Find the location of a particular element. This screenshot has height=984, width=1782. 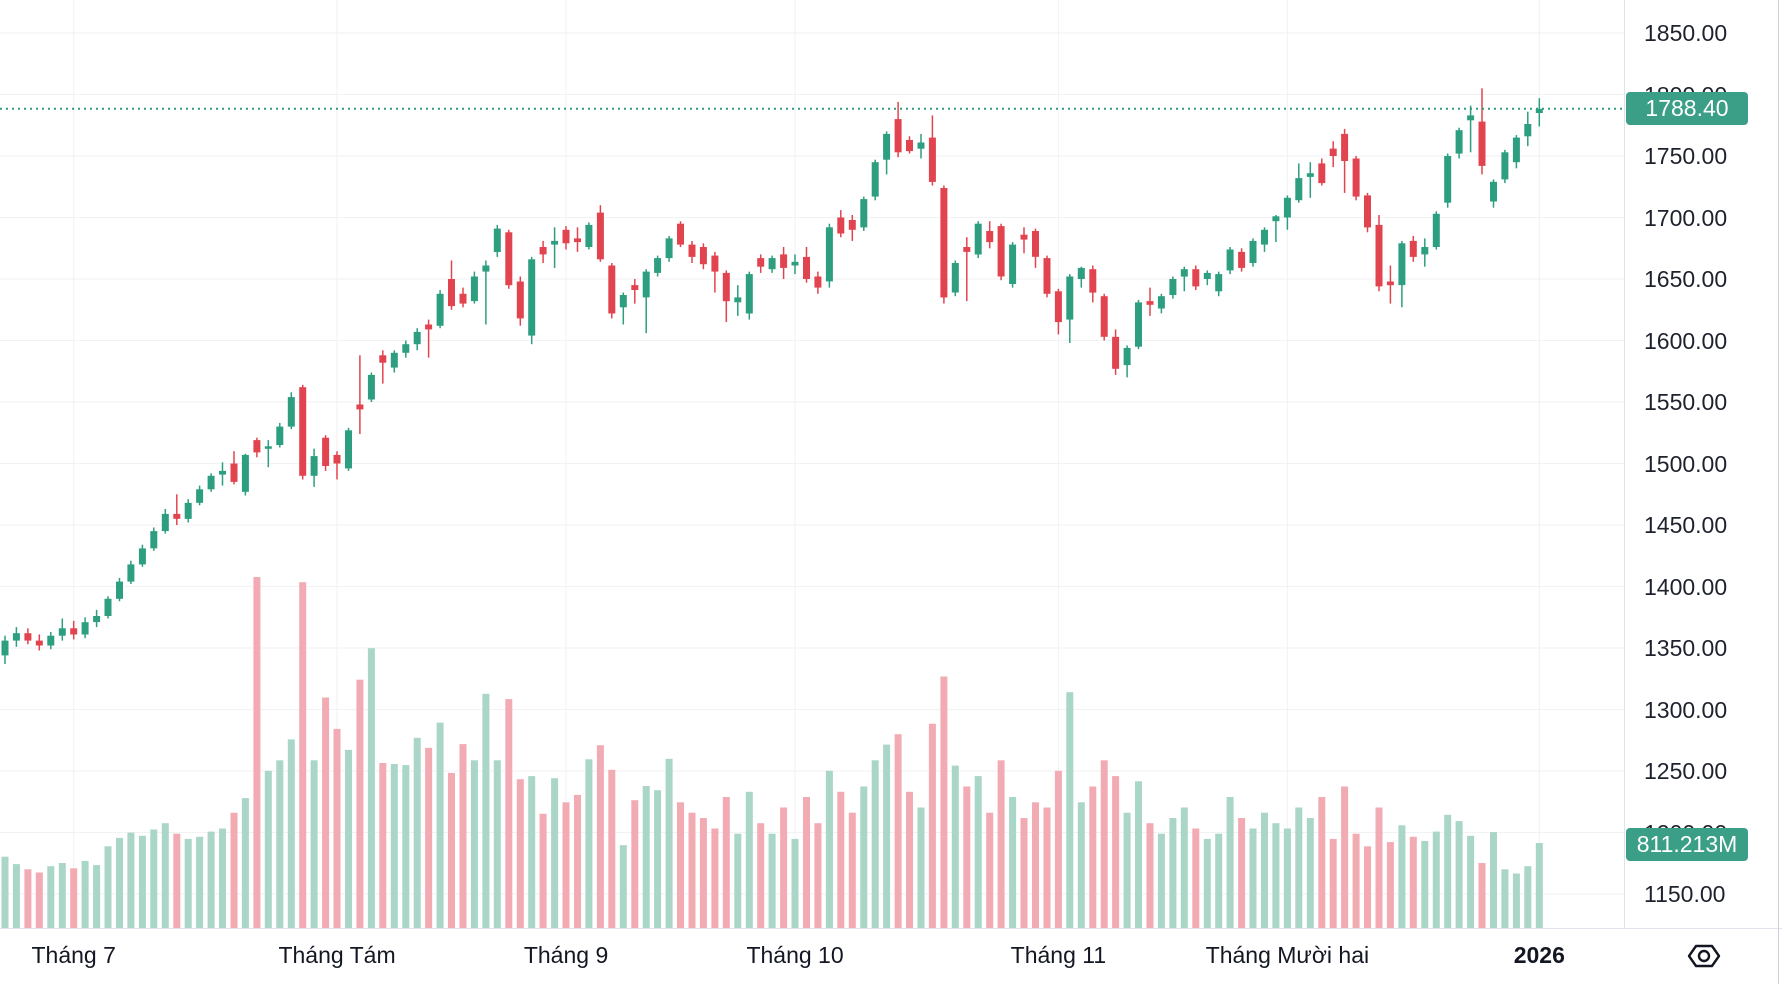

price-tick-label: 1250.00 is located at coordinates (1686, 771).